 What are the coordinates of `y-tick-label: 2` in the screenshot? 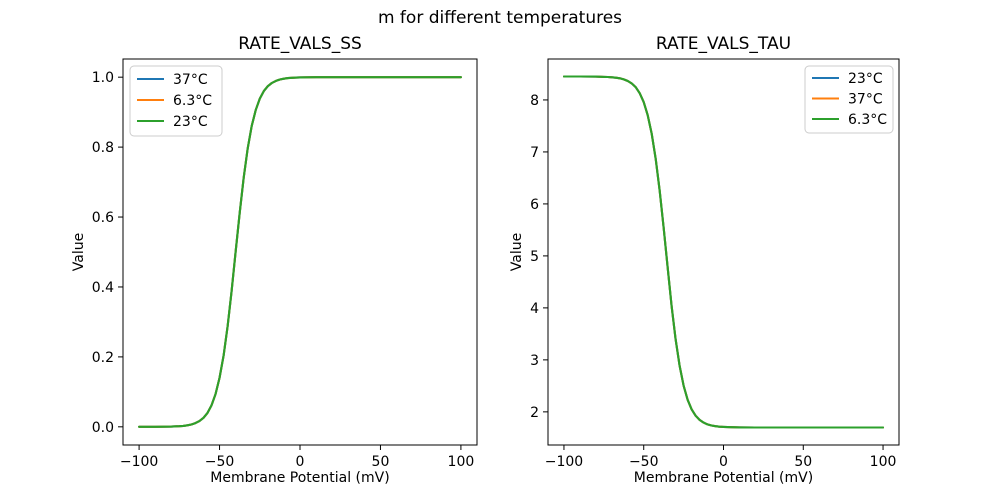 It's located at (534, 413).